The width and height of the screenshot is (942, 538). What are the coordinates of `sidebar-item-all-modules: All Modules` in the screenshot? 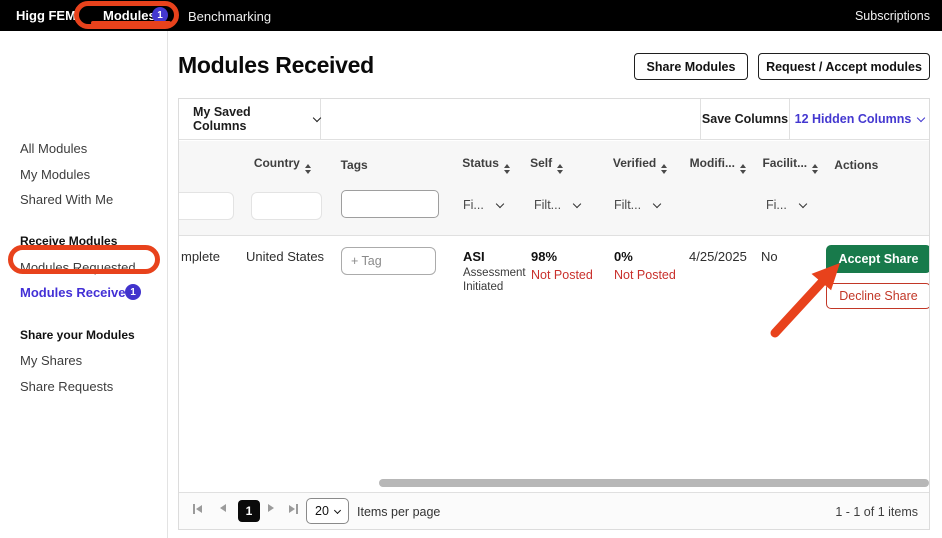 It's located at (54, 148).